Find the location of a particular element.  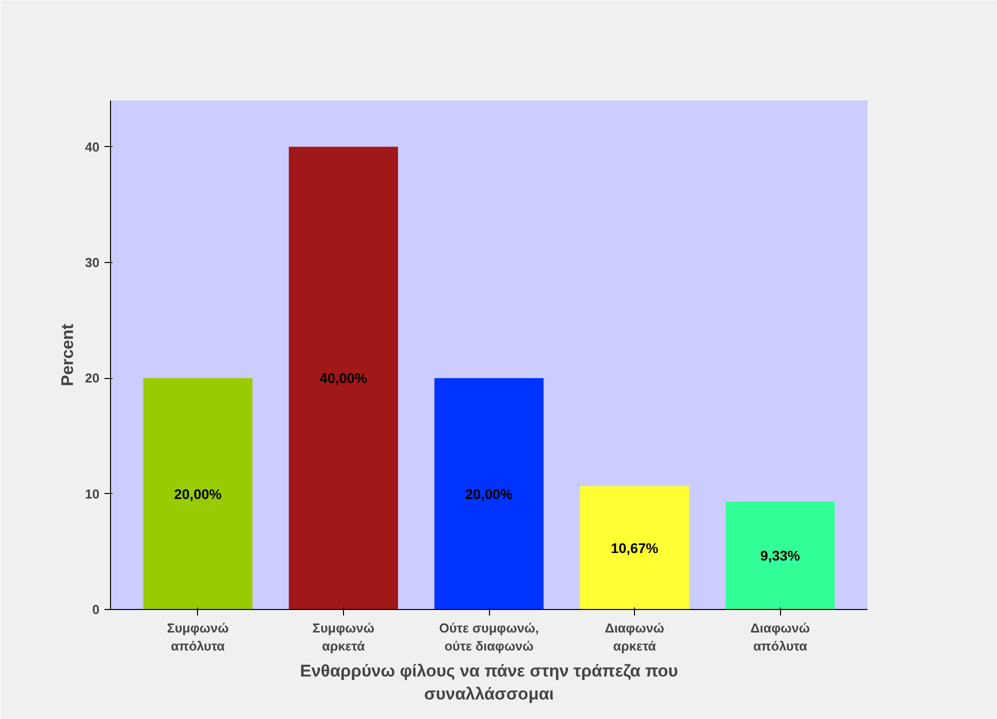

data-label: 10,67% is located at coordinates (634, 548).